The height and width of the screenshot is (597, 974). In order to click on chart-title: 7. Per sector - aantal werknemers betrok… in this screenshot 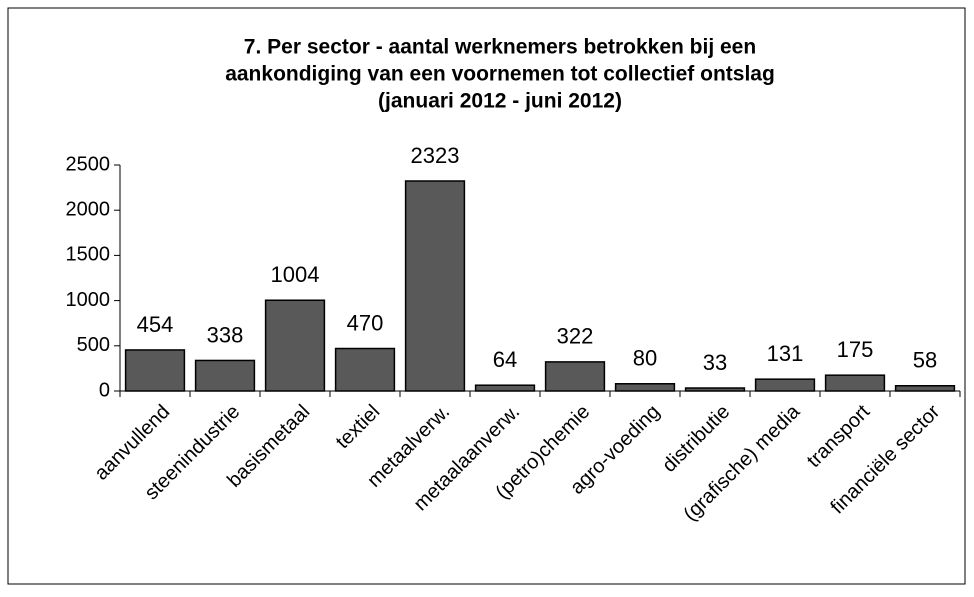, I will do `click(500, 74)`.